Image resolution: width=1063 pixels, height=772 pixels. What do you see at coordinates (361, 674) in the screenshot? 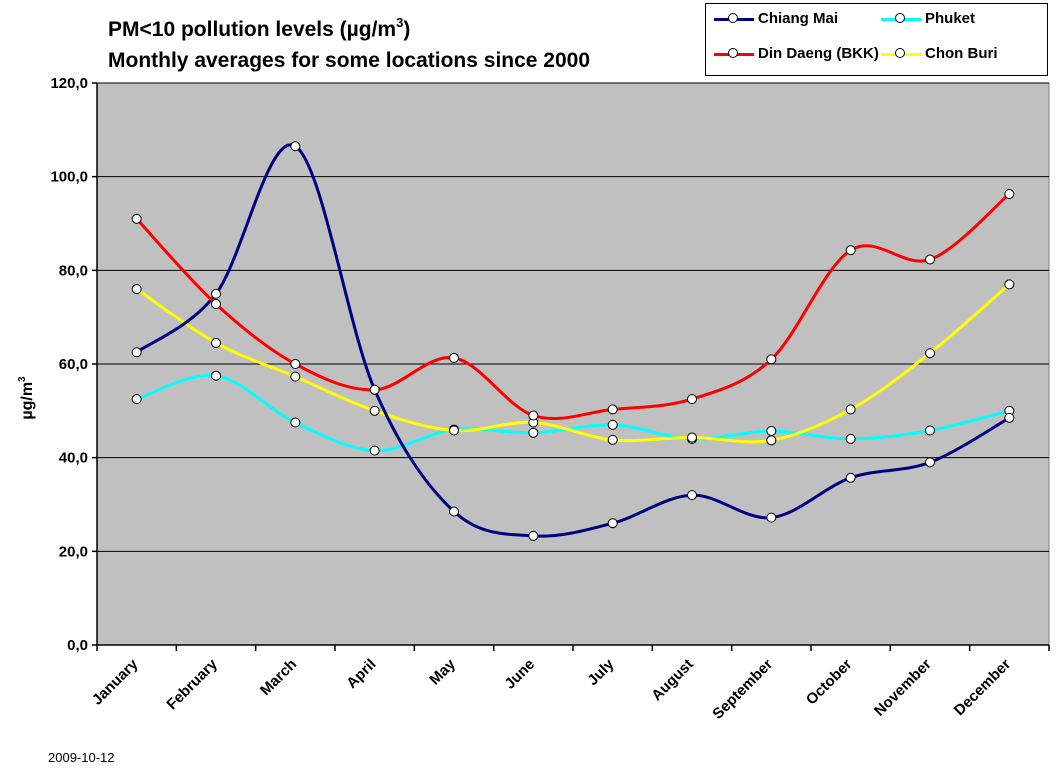
I see `x-tick-label: April` at bounding box center [361, 674].